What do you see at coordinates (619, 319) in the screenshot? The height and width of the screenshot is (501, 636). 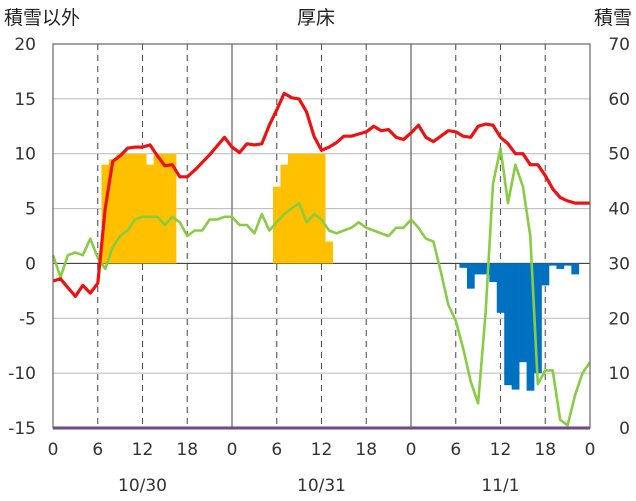 I see `right-tick-label: 20` at bounding box center [619, 319].